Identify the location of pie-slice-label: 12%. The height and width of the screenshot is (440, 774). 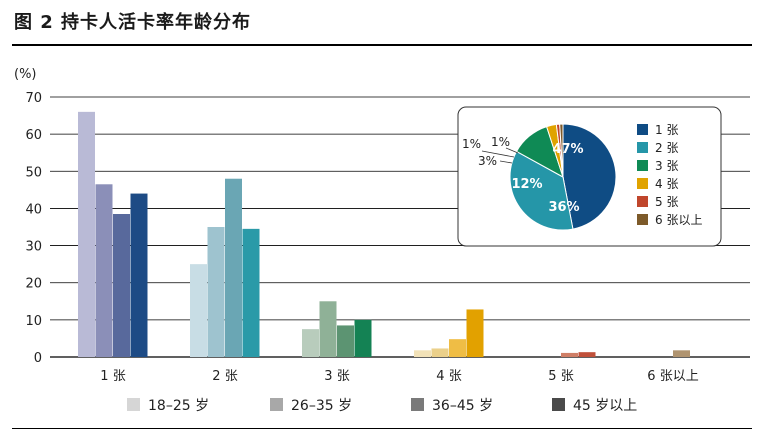
(526, 184).